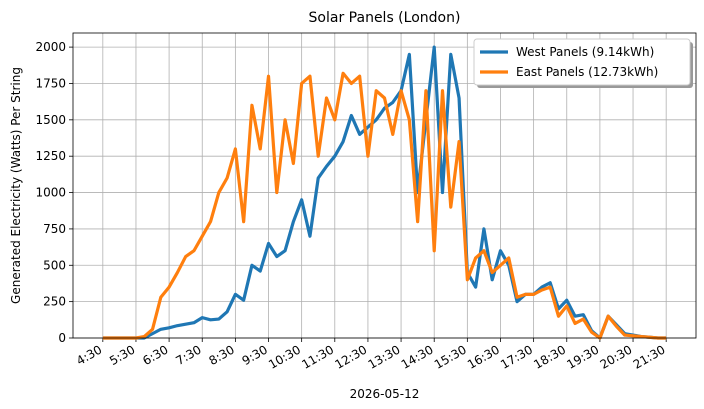  I want to click on chart-title: Solar Panels (London), so click(385, 18).